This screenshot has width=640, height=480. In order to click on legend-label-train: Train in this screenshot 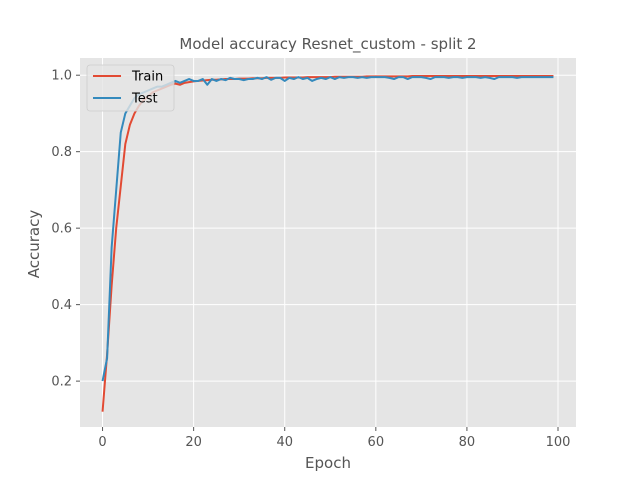, I will do `click(147, 77)`.